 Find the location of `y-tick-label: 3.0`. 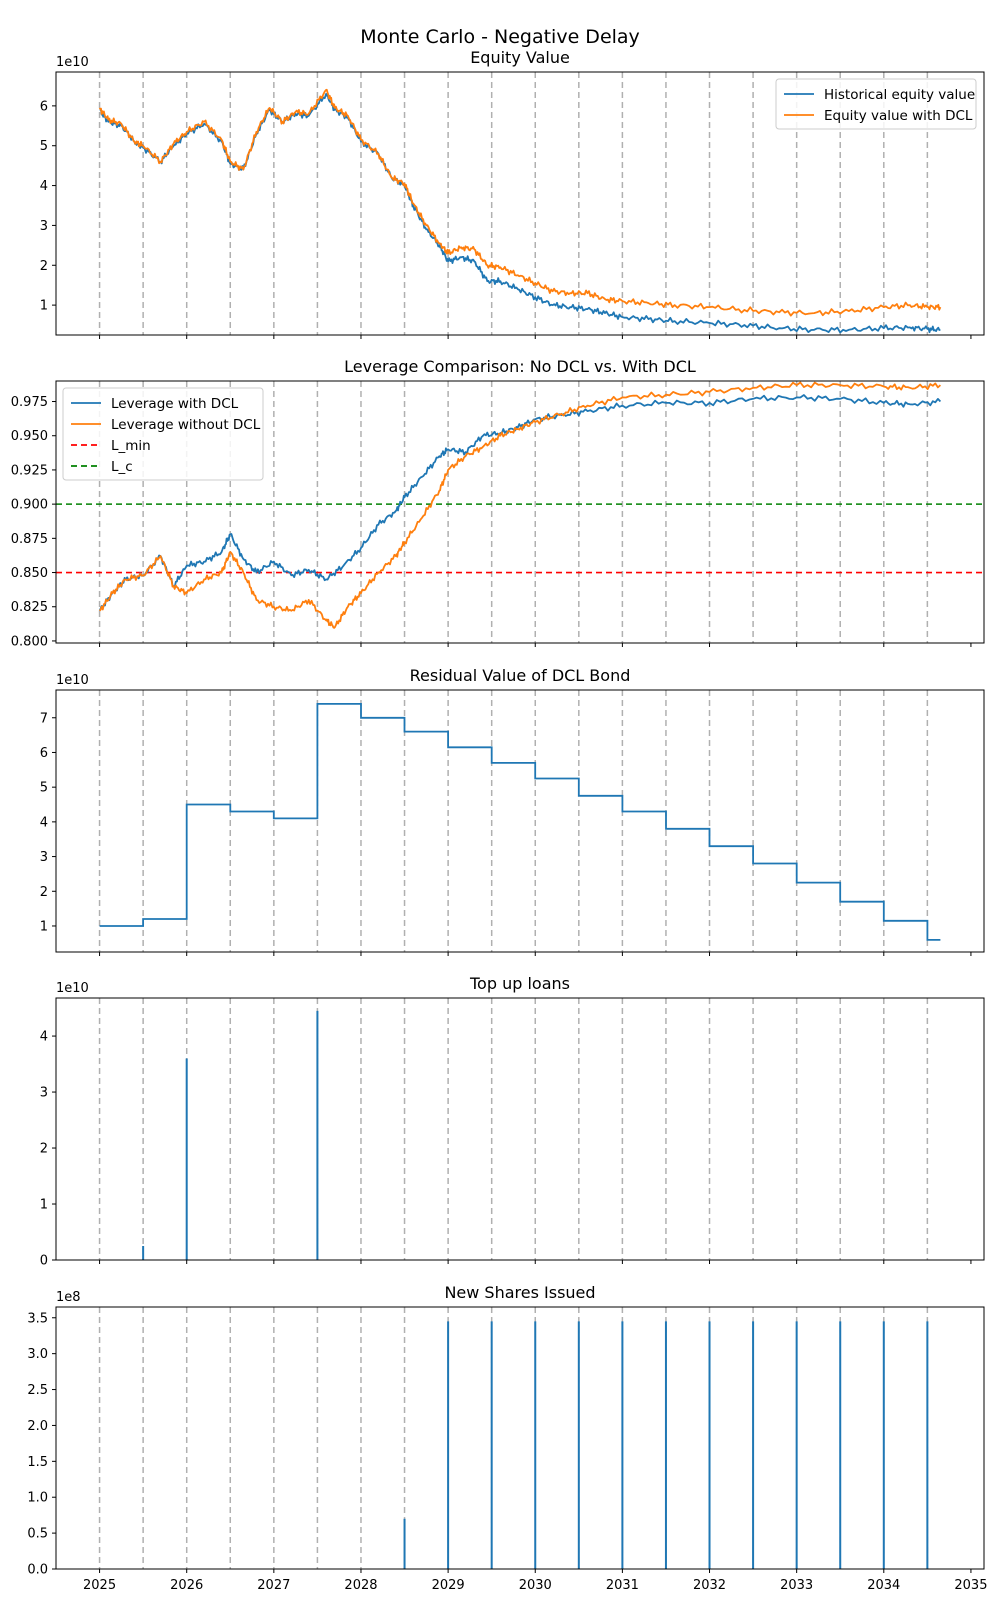

y-tick-label: 3.0 is located at coordinates (37, 1354).